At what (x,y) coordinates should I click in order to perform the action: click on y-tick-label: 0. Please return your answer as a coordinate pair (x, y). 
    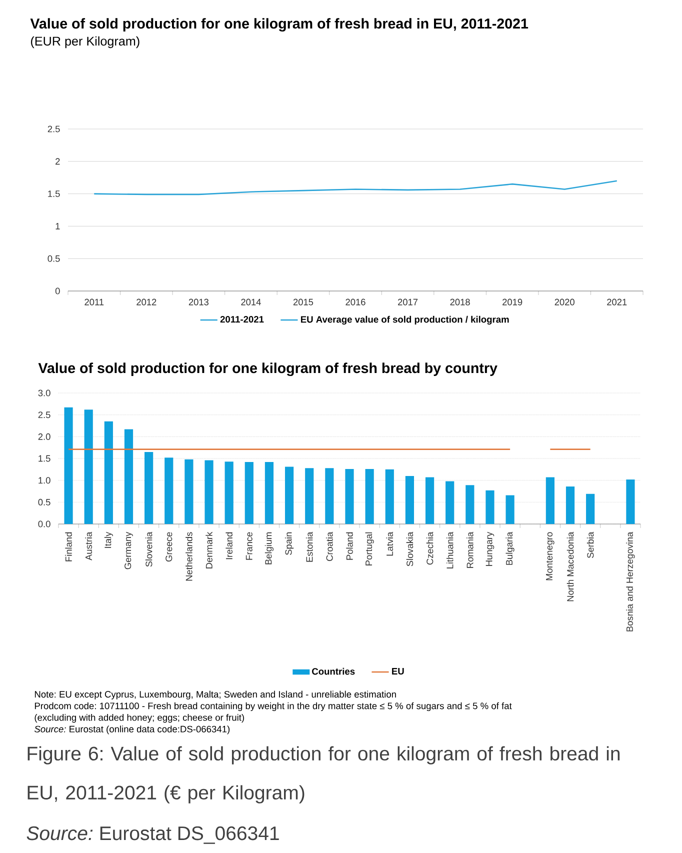
    Looking at the image, I should click on (57, 291).